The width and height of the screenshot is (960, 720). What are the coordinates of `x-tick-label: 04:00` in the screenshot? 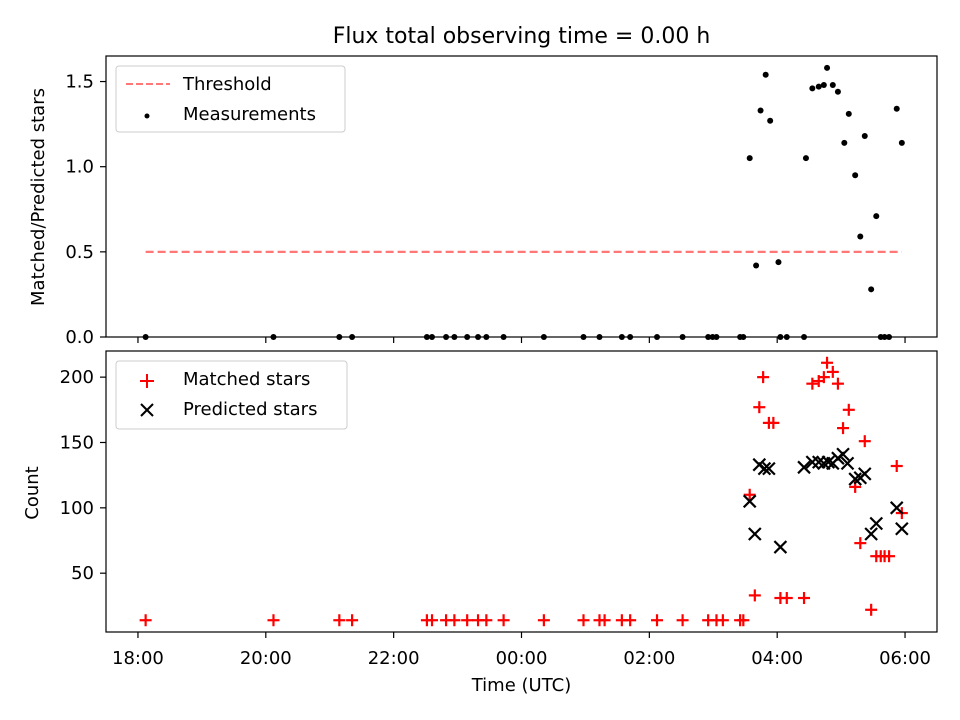 It's located at (777, 658).